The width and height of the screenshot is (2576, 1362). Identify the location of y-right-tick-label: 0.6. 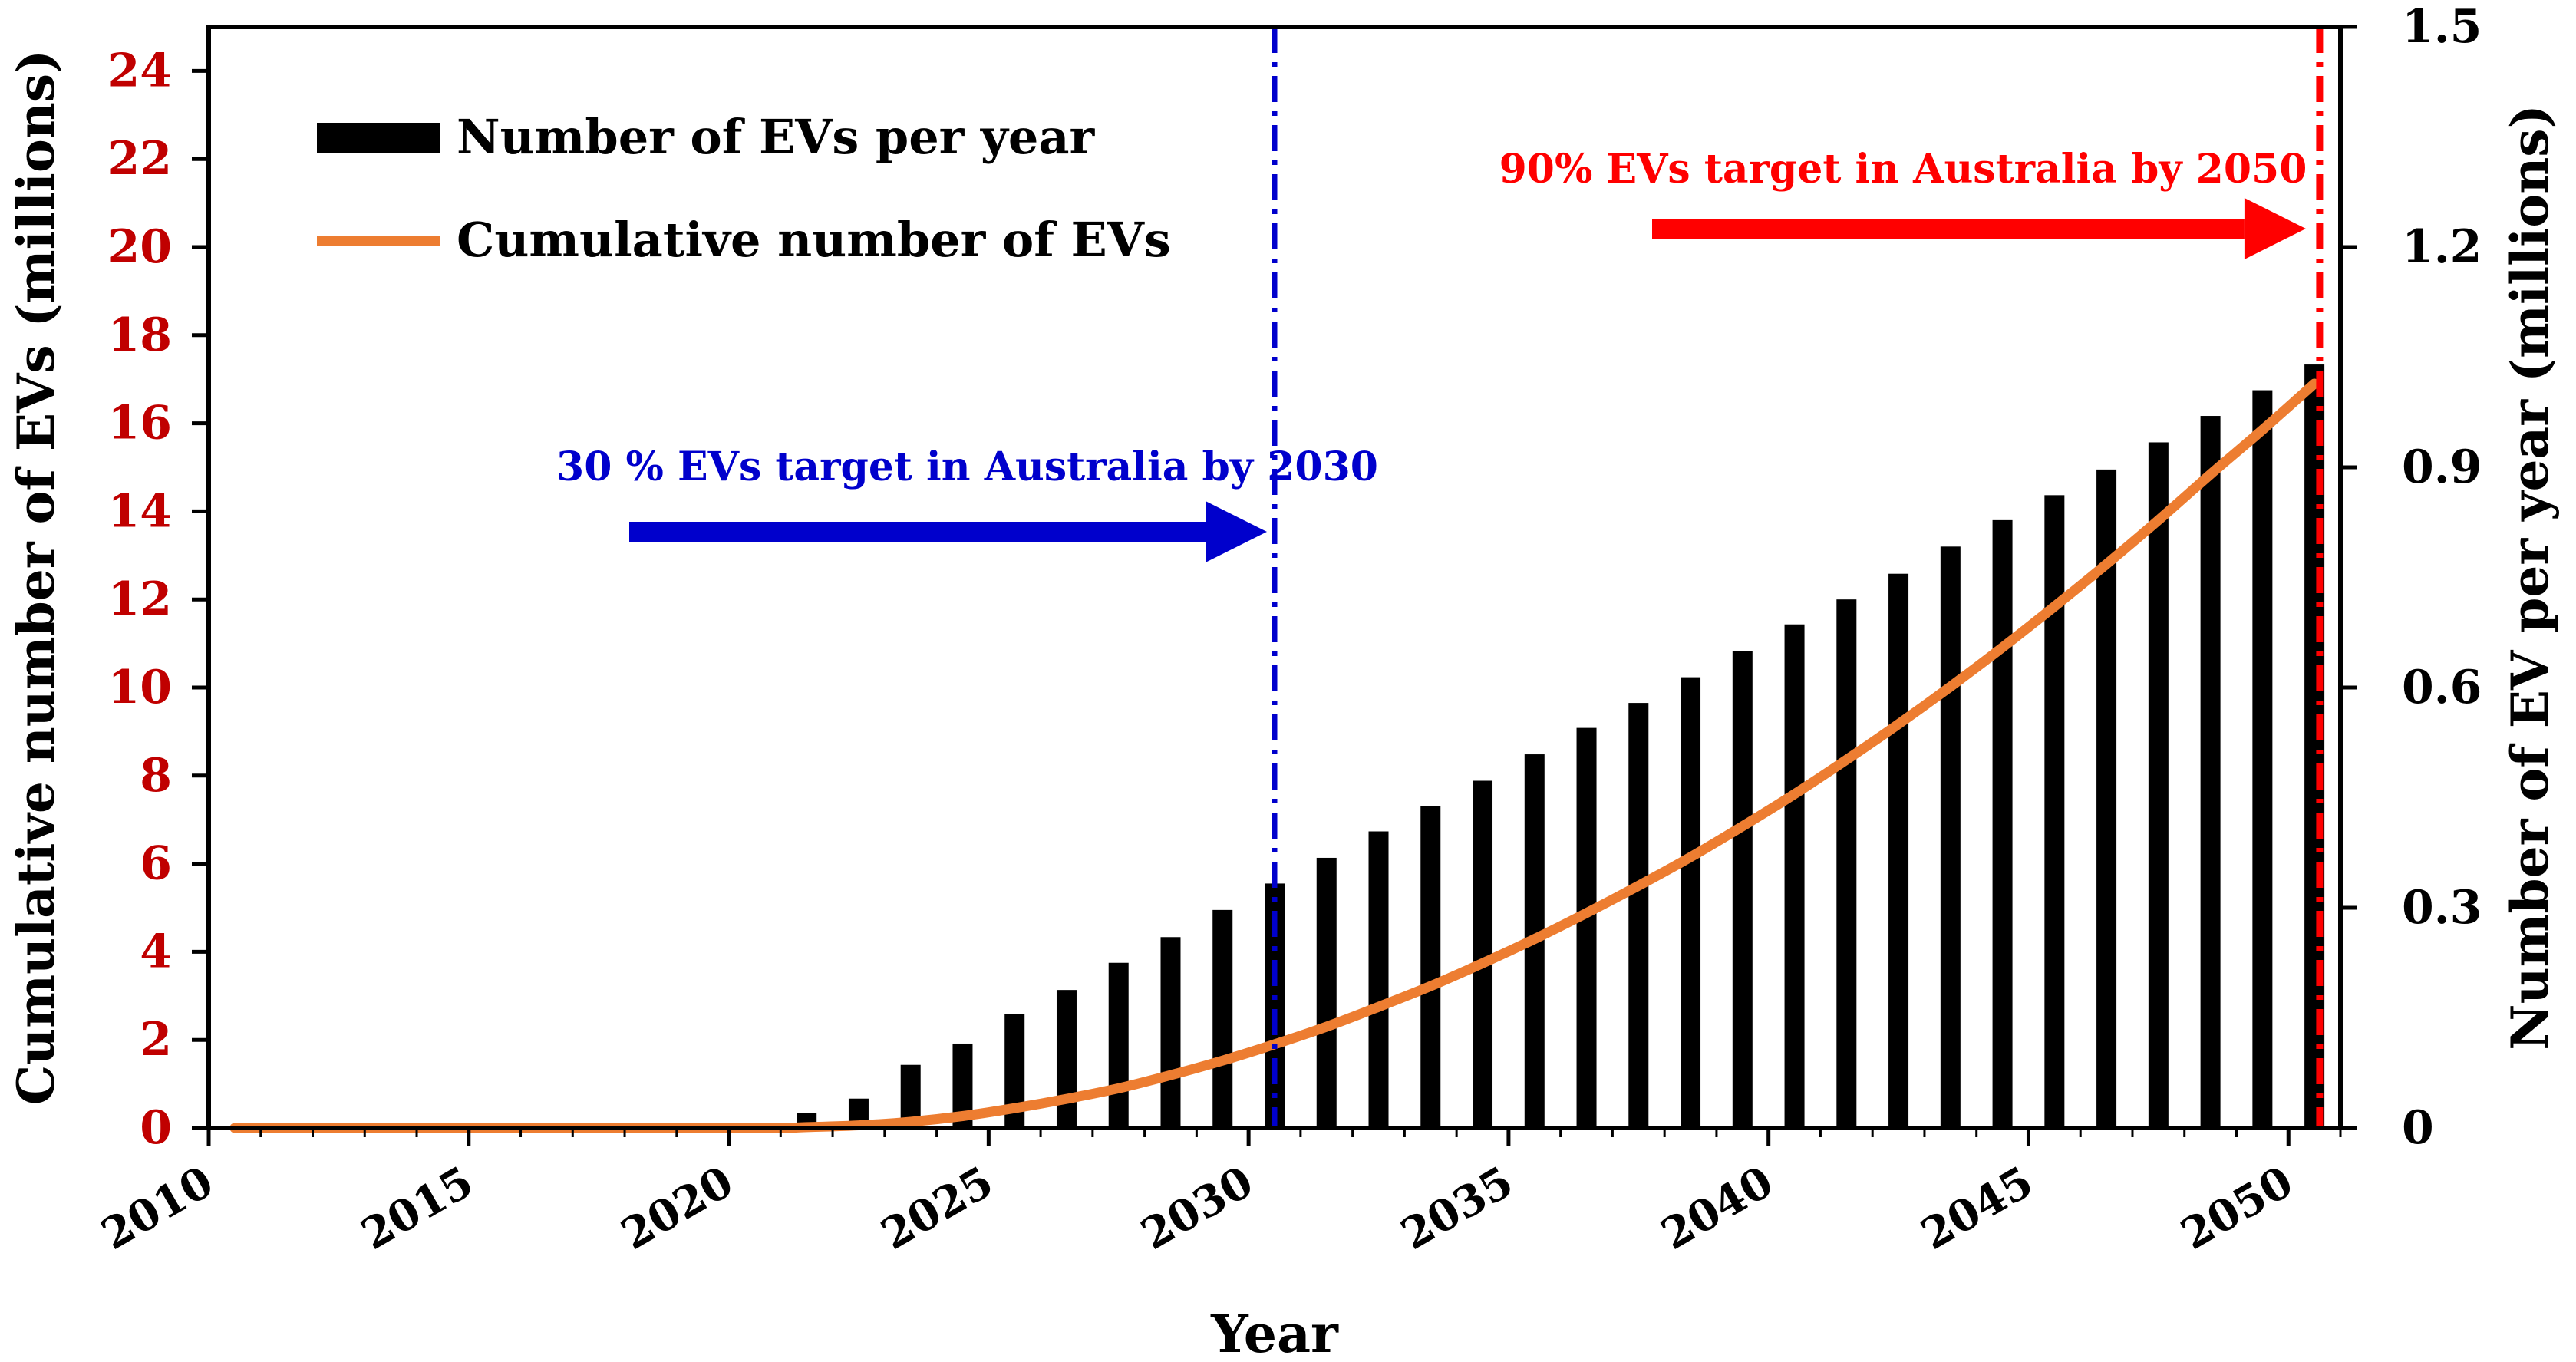
(2442, 687).